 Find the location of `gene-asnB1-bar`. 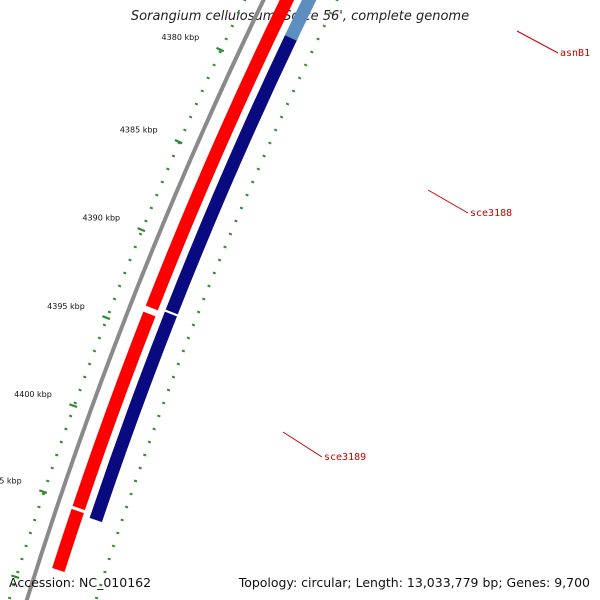

gene-asnB1-bar is located at coordinates (300, 20).